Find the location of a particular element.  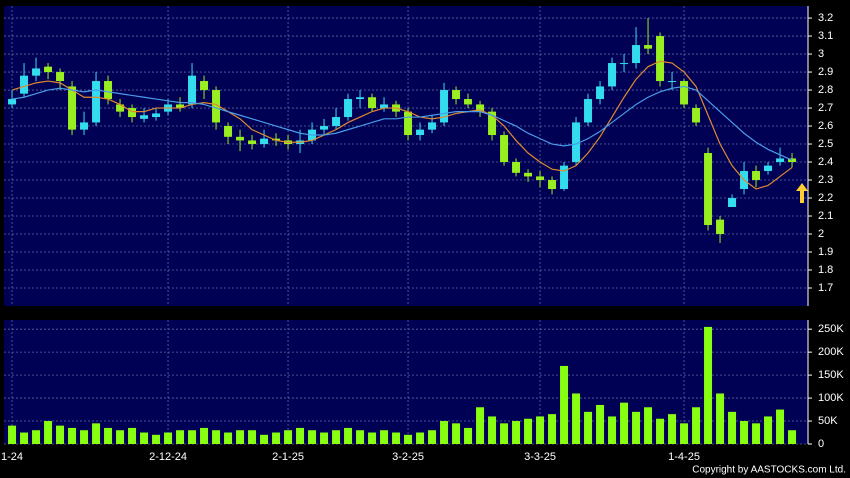

y-tick-label: 250K is located at coordinates (831, 329).